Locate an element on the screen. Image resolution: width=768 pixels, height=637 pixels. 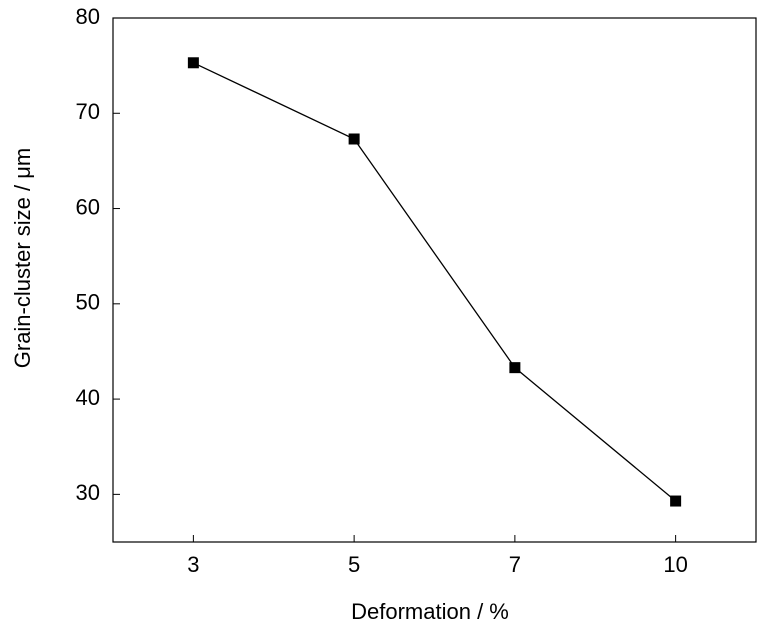
x-tick-label: 3 is located at coordinates (193, 564).